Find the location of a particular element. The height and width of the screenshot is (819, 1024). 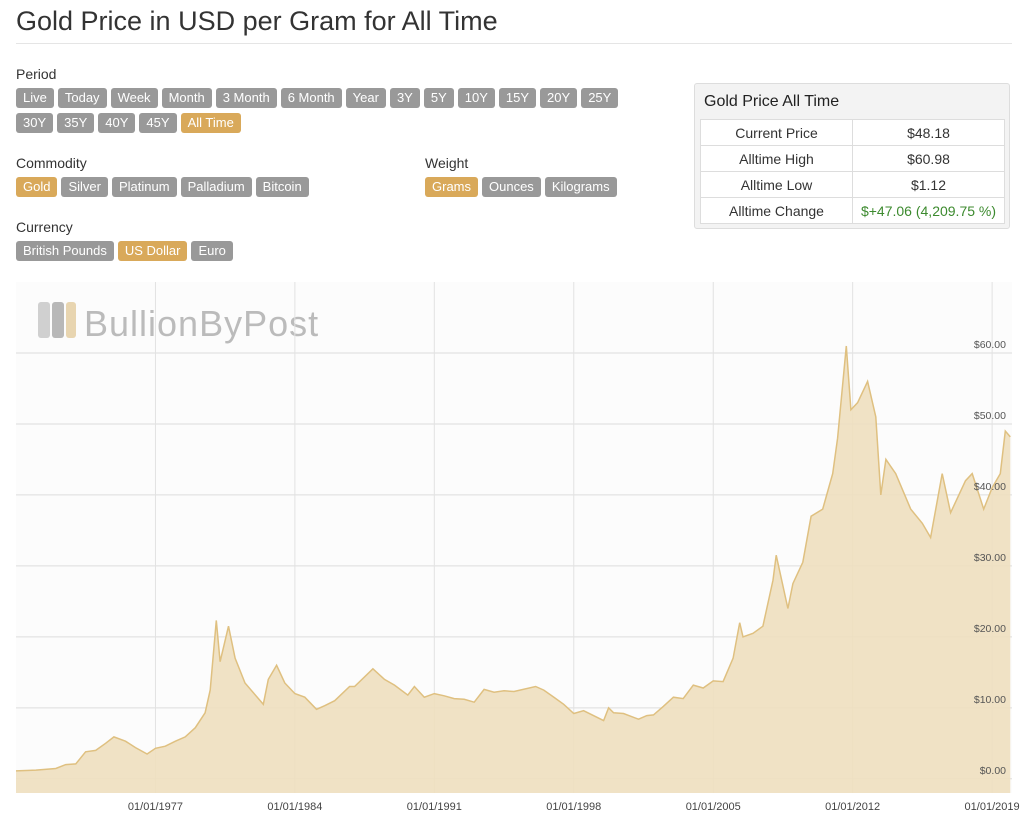

filter-button: Today is located at coordinates (82, 98).